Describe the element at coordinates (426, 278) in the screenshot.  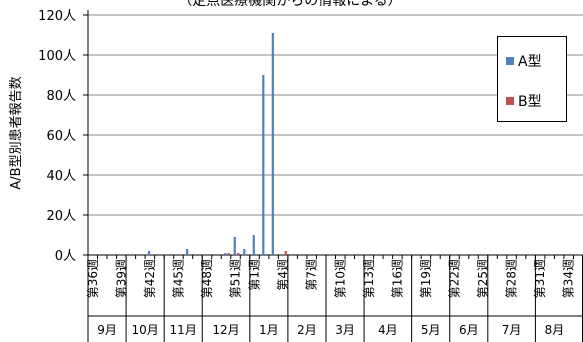
I see `x-tick-label: 第19週` at that location.